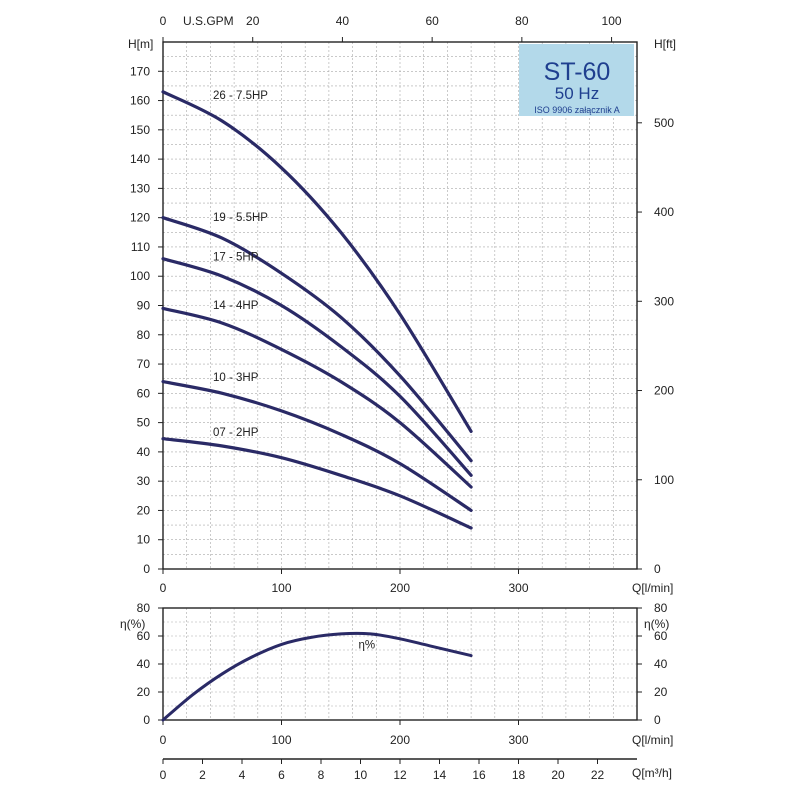 The width and height of the screenshot is (800, 805). I want to click on flow-m3h-tick-label: 4, so click(242, 775).